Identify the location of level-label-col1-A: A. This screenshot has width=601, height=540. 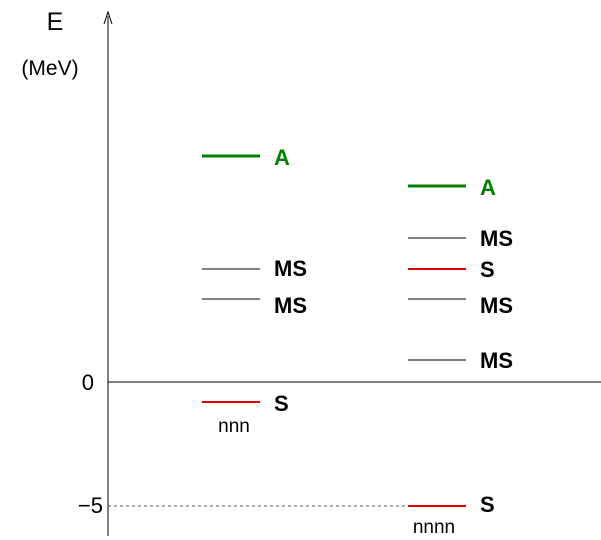
(282, 157).